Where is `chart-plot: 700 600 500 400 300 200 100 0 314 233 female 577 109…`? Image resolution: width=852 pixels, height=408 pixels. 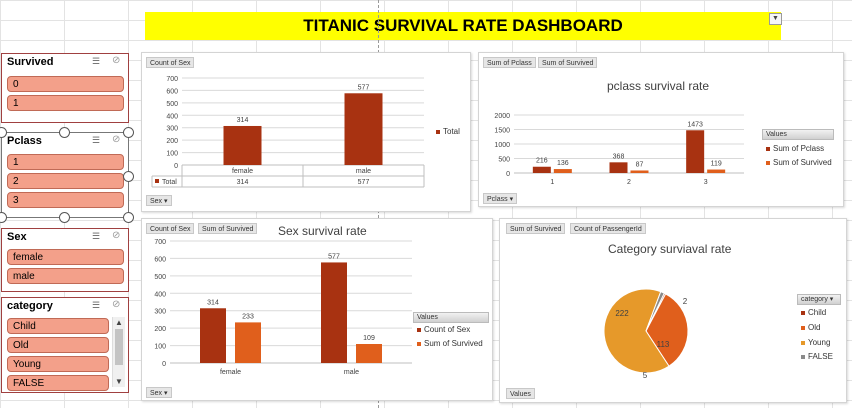 chart-plot: 700 600 500 400 300 200 100 0 314 233 female 577 109… is located at coordinates (283, 307).